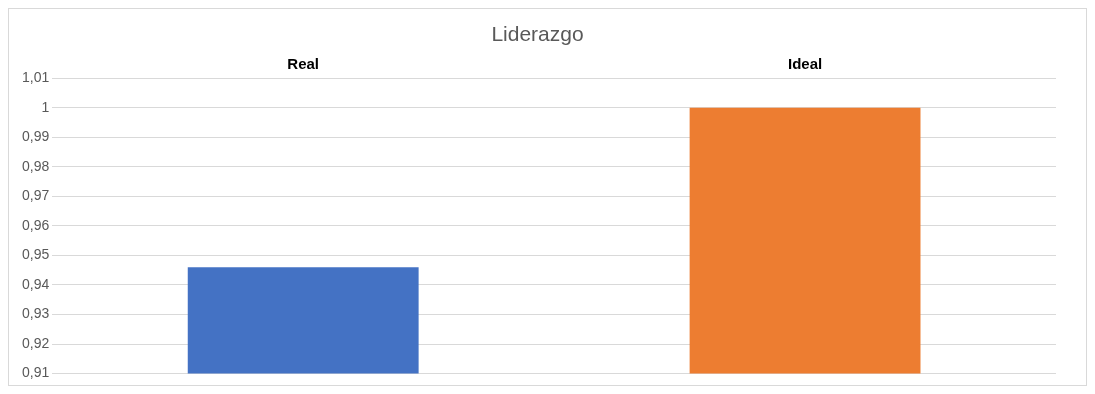  What do you see at coordinates (36, 165) in the screenshot?
I see `y-tick-label: 0,98` at bounding box center [36, 165].